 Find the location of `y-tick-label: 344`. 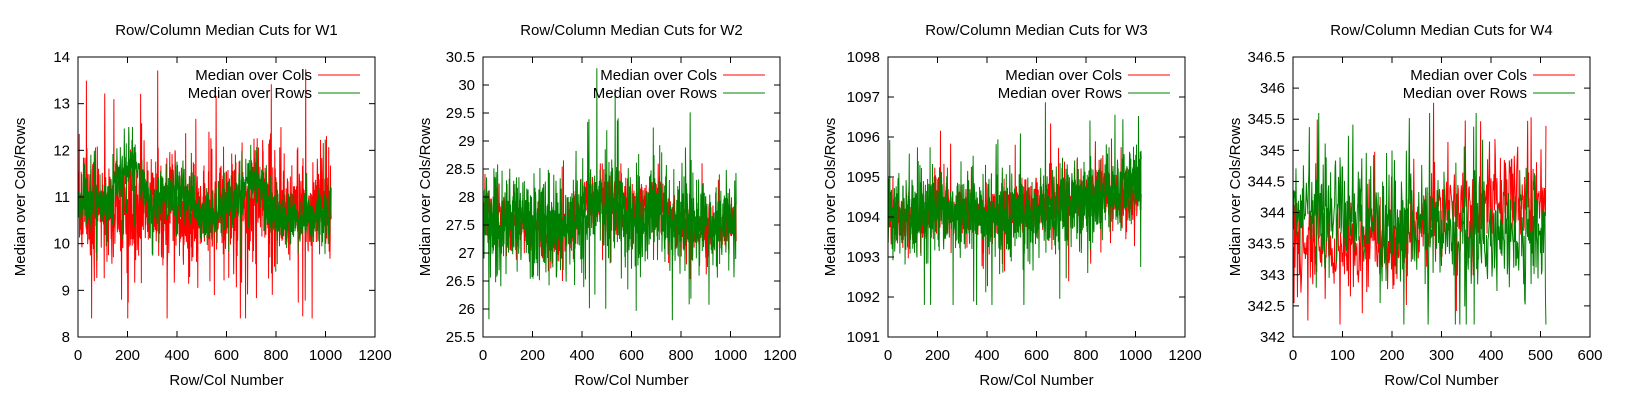

y-tick-label: 344 is located at coordinates (1272, 213).